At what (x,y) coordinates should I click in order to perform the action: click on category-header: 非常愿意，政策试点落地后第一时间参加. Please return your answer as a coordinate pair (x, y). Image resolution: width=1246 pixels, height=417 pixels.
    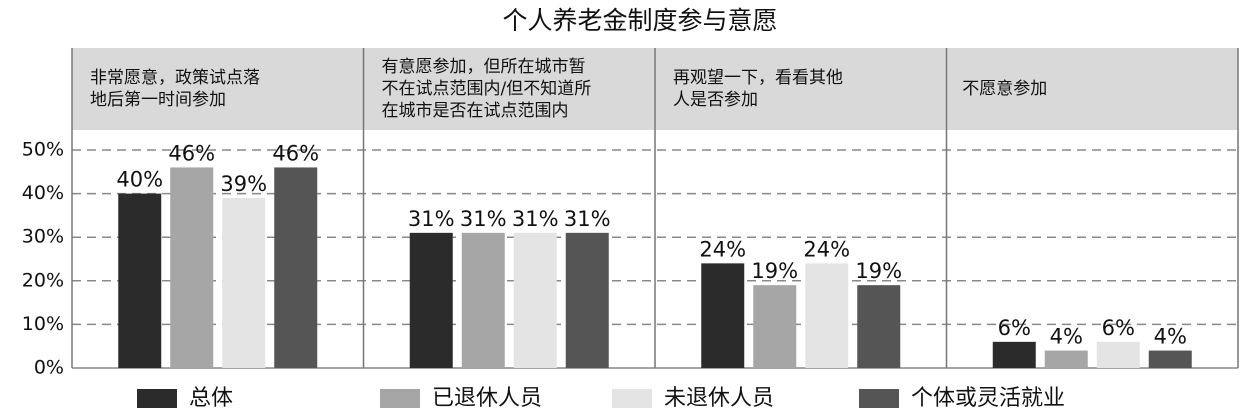
    Looking at the image, I should click on (218, 89).